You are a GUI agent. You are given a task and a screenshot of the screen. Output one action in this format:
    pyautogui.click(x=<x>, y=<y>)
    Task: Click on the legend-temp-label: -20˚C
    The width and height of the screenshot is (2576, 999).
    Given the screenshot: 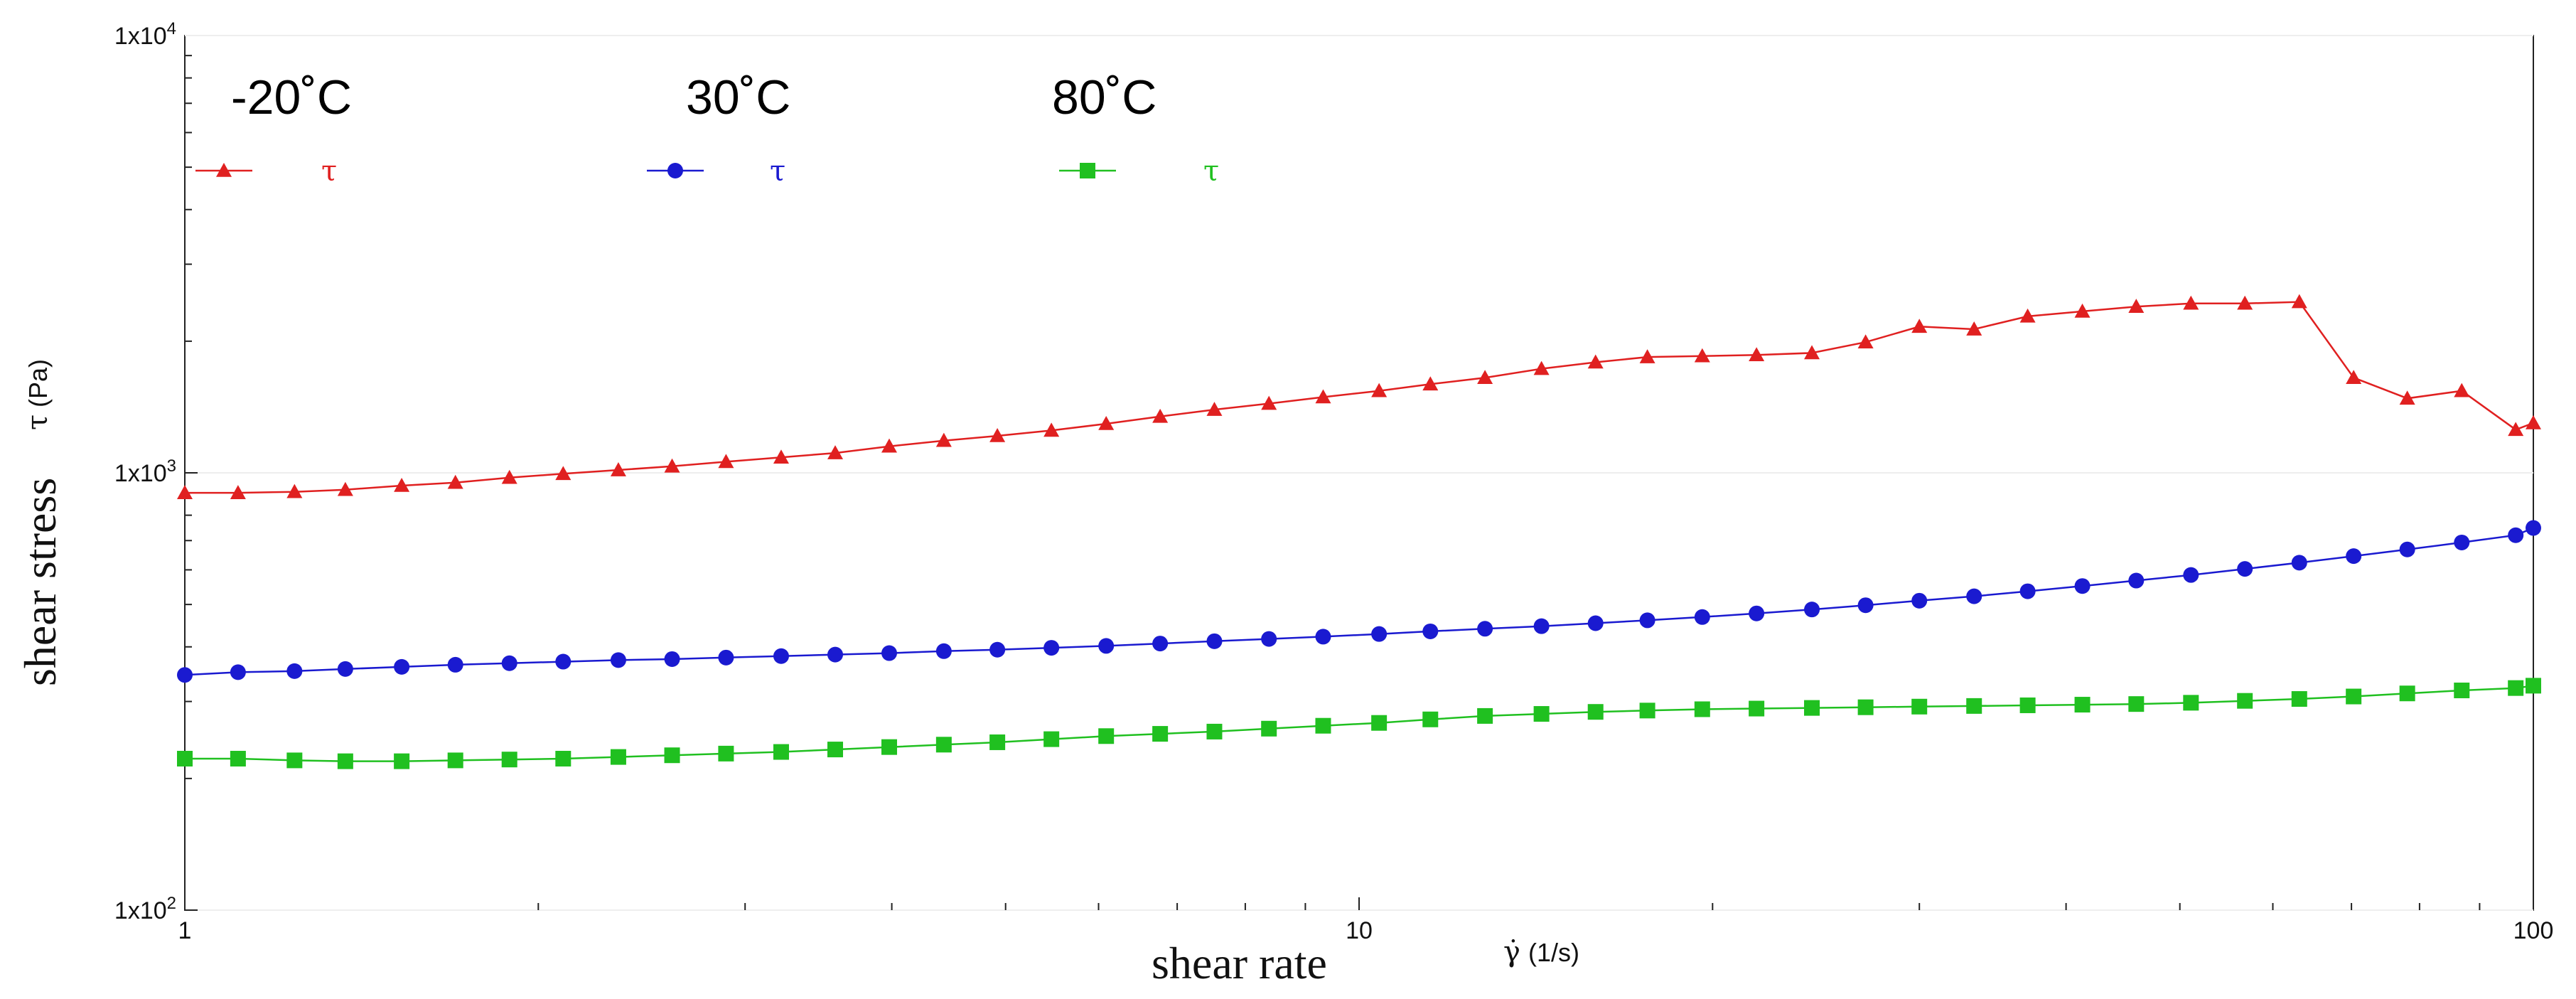 What is the action you would take?
    pyautogui.click(x=291, y=97)
    